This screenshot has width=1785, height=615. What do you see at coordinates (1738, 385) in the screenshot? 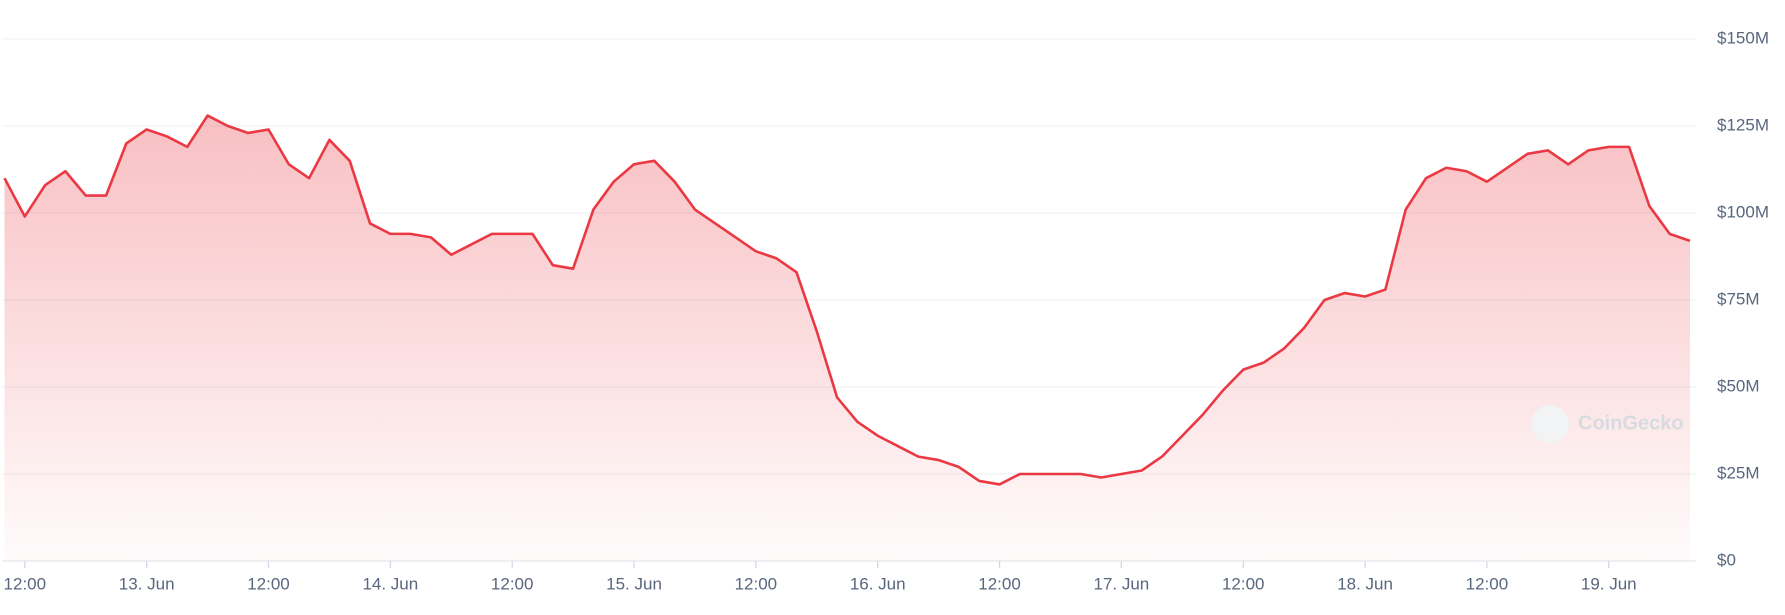
I see `y-tick-label: $50M` at bounding box center [1738, 385].